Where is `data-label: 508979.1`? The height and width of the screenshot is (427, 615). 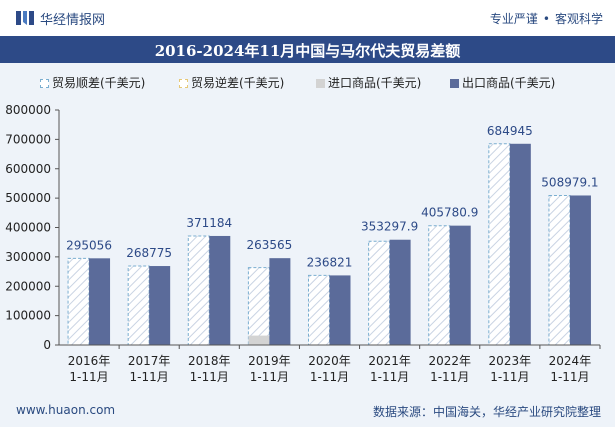
data-label: 508979.1 is located at coordinates (569, 182).